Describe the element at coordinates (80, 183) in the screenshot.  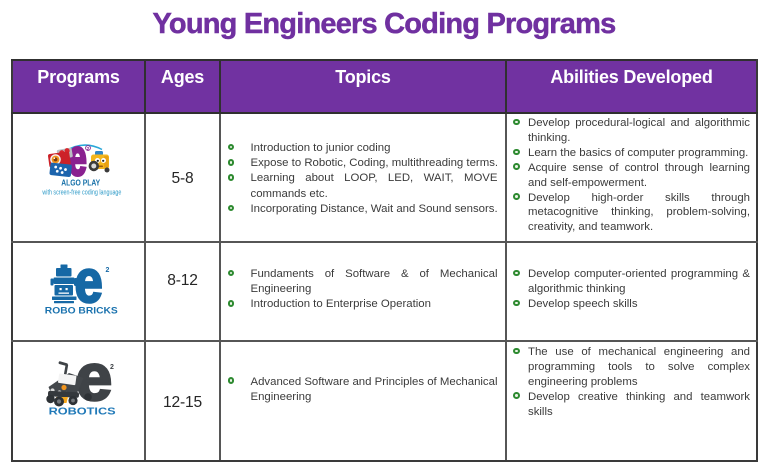
I see `svg-text: ALGO PLAY` at that location.